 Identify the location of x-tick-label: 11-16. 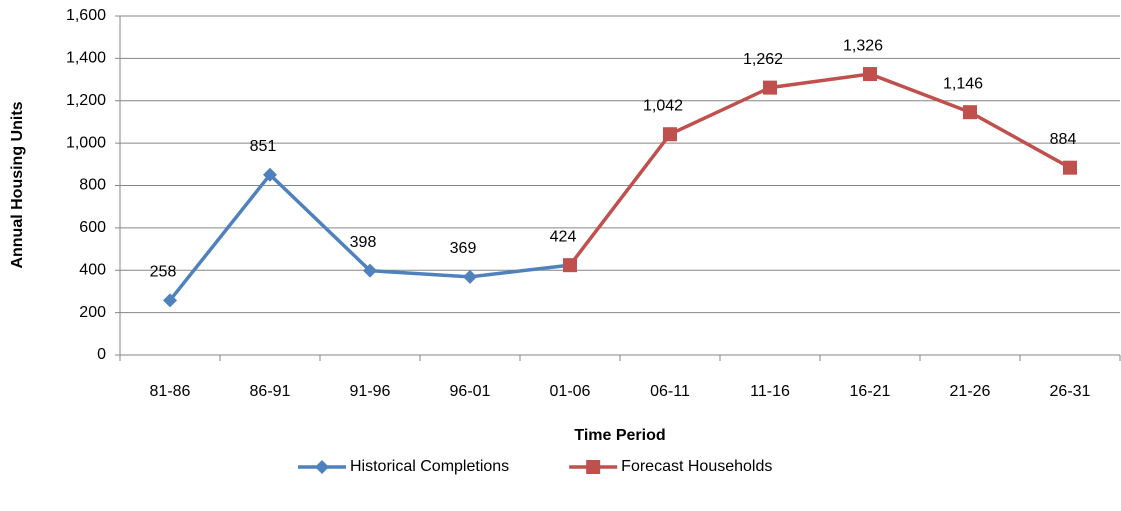
(770, 391).